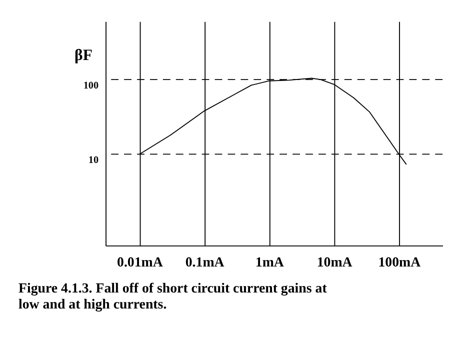  I want to click on x-tick-label: 10mA, so click(334, 262).